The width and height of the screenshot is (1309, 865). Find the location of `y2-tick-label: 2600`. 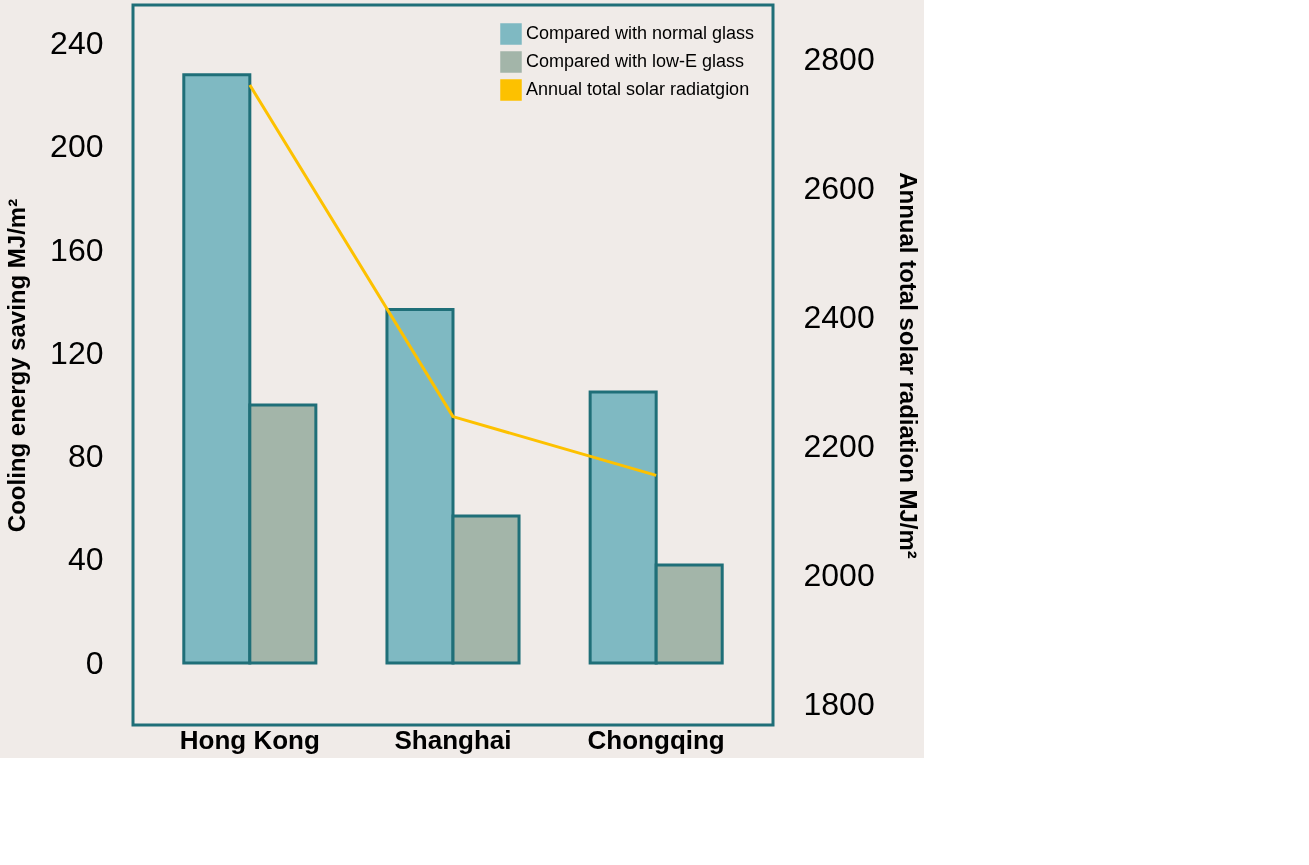

y2-tick-label: 2600 is located at coordinates (839, 187).